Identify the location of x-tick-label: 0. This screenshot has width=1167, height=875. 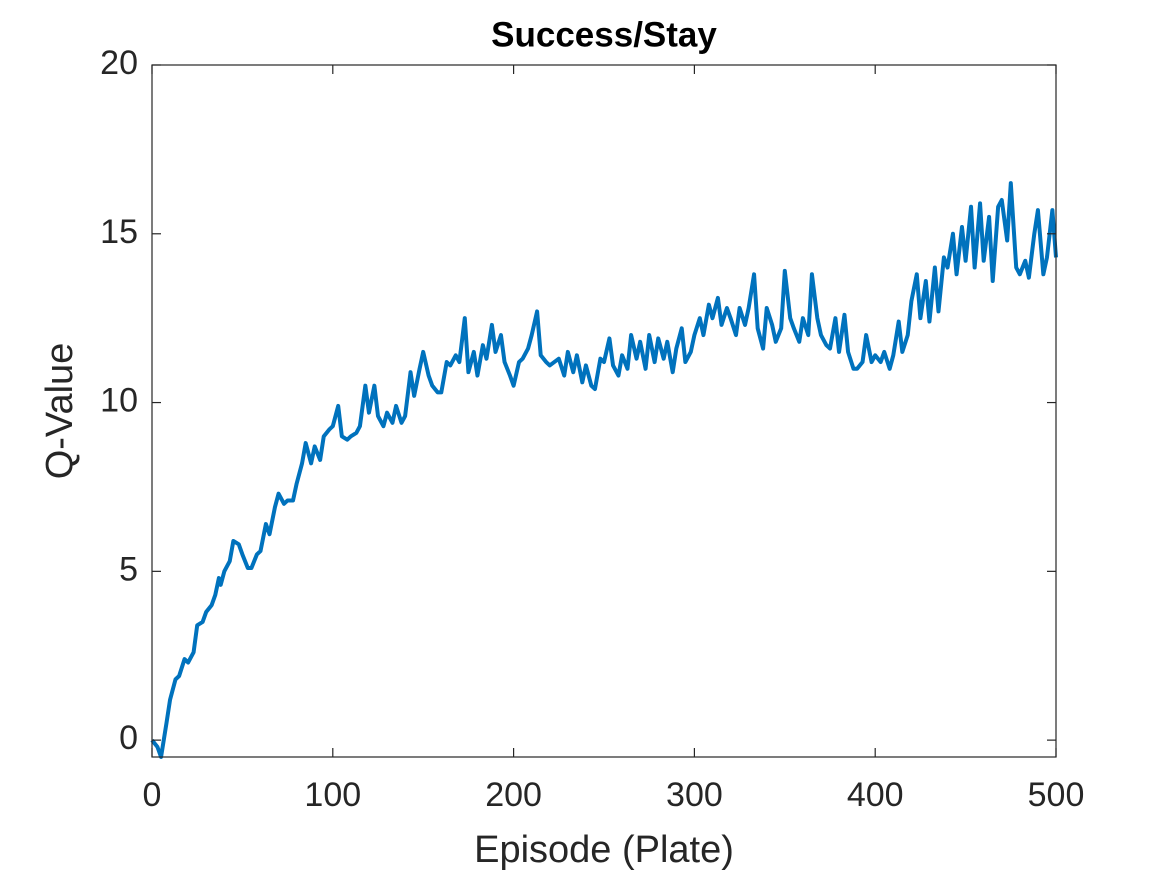
(152, 795).